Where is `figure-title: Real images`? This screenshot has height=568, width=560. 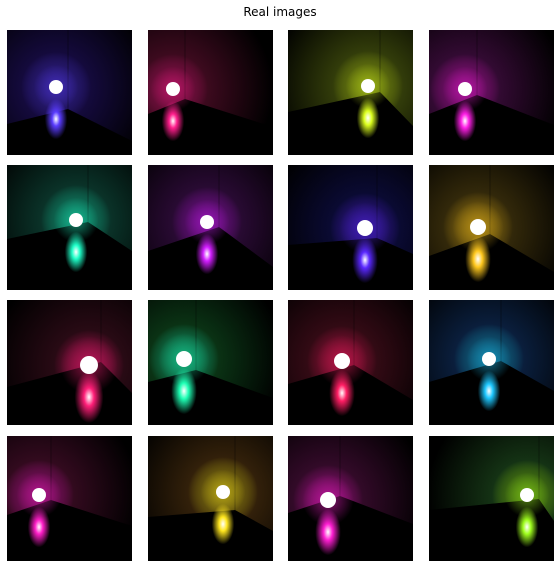
figure-title: Real images is located at coordinates (280, 12).